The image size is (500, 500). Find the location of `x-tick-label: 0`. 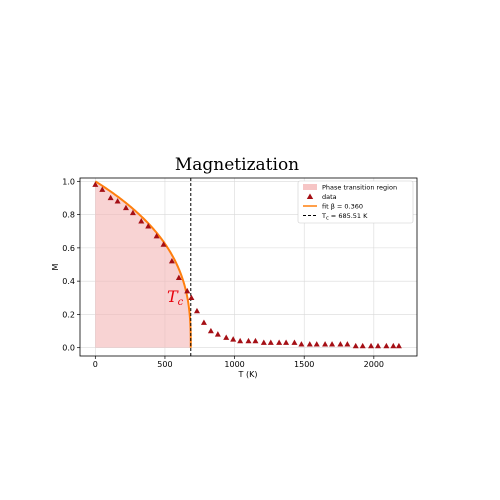

x-tick-label: 0 is located at coordinates (95, 364).